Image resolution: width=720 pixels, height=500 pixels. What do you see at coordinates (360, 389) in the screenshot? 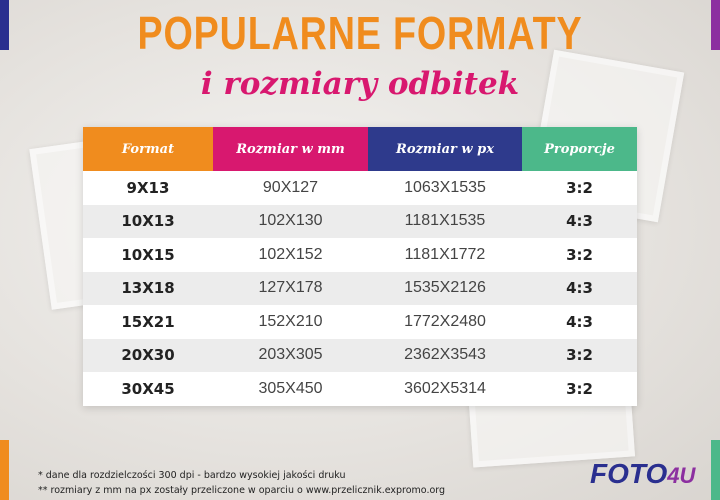
I see `table-row: 30X45 305X450 3602X5314 3:2` at bounding box center [360, 389].